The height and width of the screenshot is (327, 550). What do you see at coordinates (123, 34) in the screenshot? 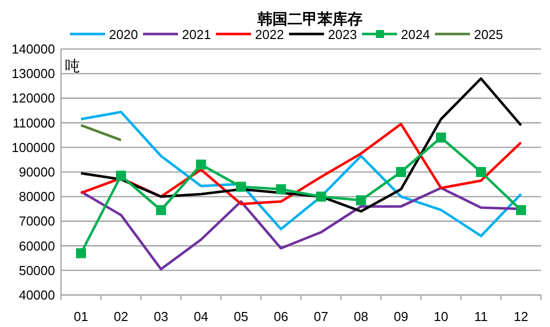
I see `legend-label: 2020` at bounding box center [123, 34].